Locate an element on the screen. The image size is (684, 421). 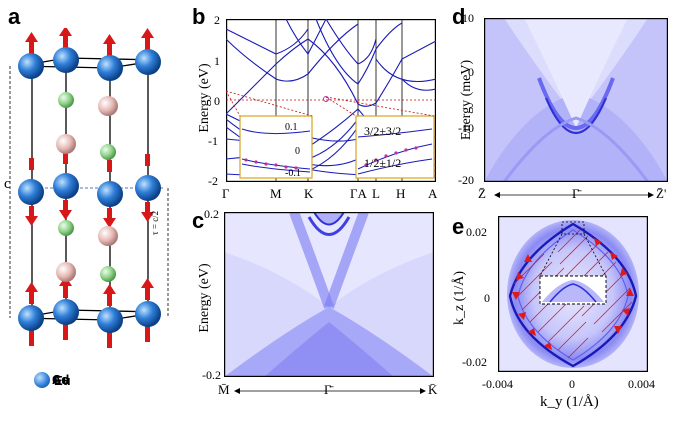
panel-e-xtick: 0 is located at coordinates (572, 384).